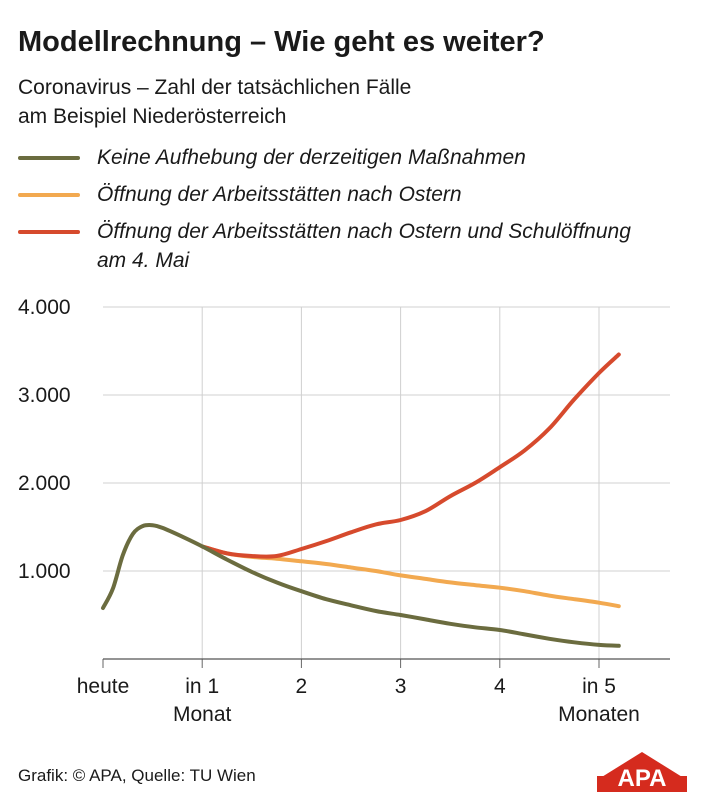 The width and height of the screenshot is (704, 800). What do you see at coordinates (410, 576) in the screenshot?
I see `series-line-oeffnung-arbeitsstaetten` at bounding box center [410, 576].